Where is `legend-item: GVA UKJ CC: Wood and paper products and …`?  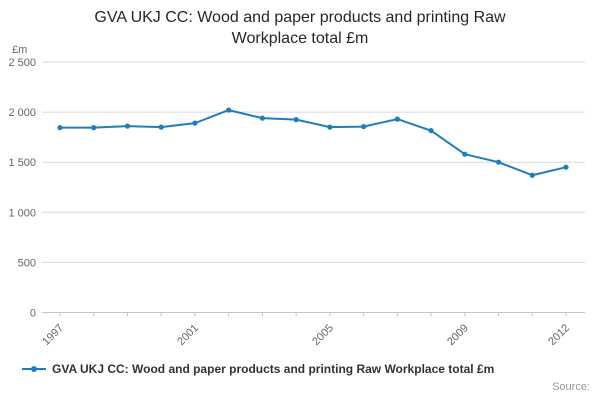
legend-item: GVA UKJ CC: Wood and paper products and … is located at coordinates (258, 369).